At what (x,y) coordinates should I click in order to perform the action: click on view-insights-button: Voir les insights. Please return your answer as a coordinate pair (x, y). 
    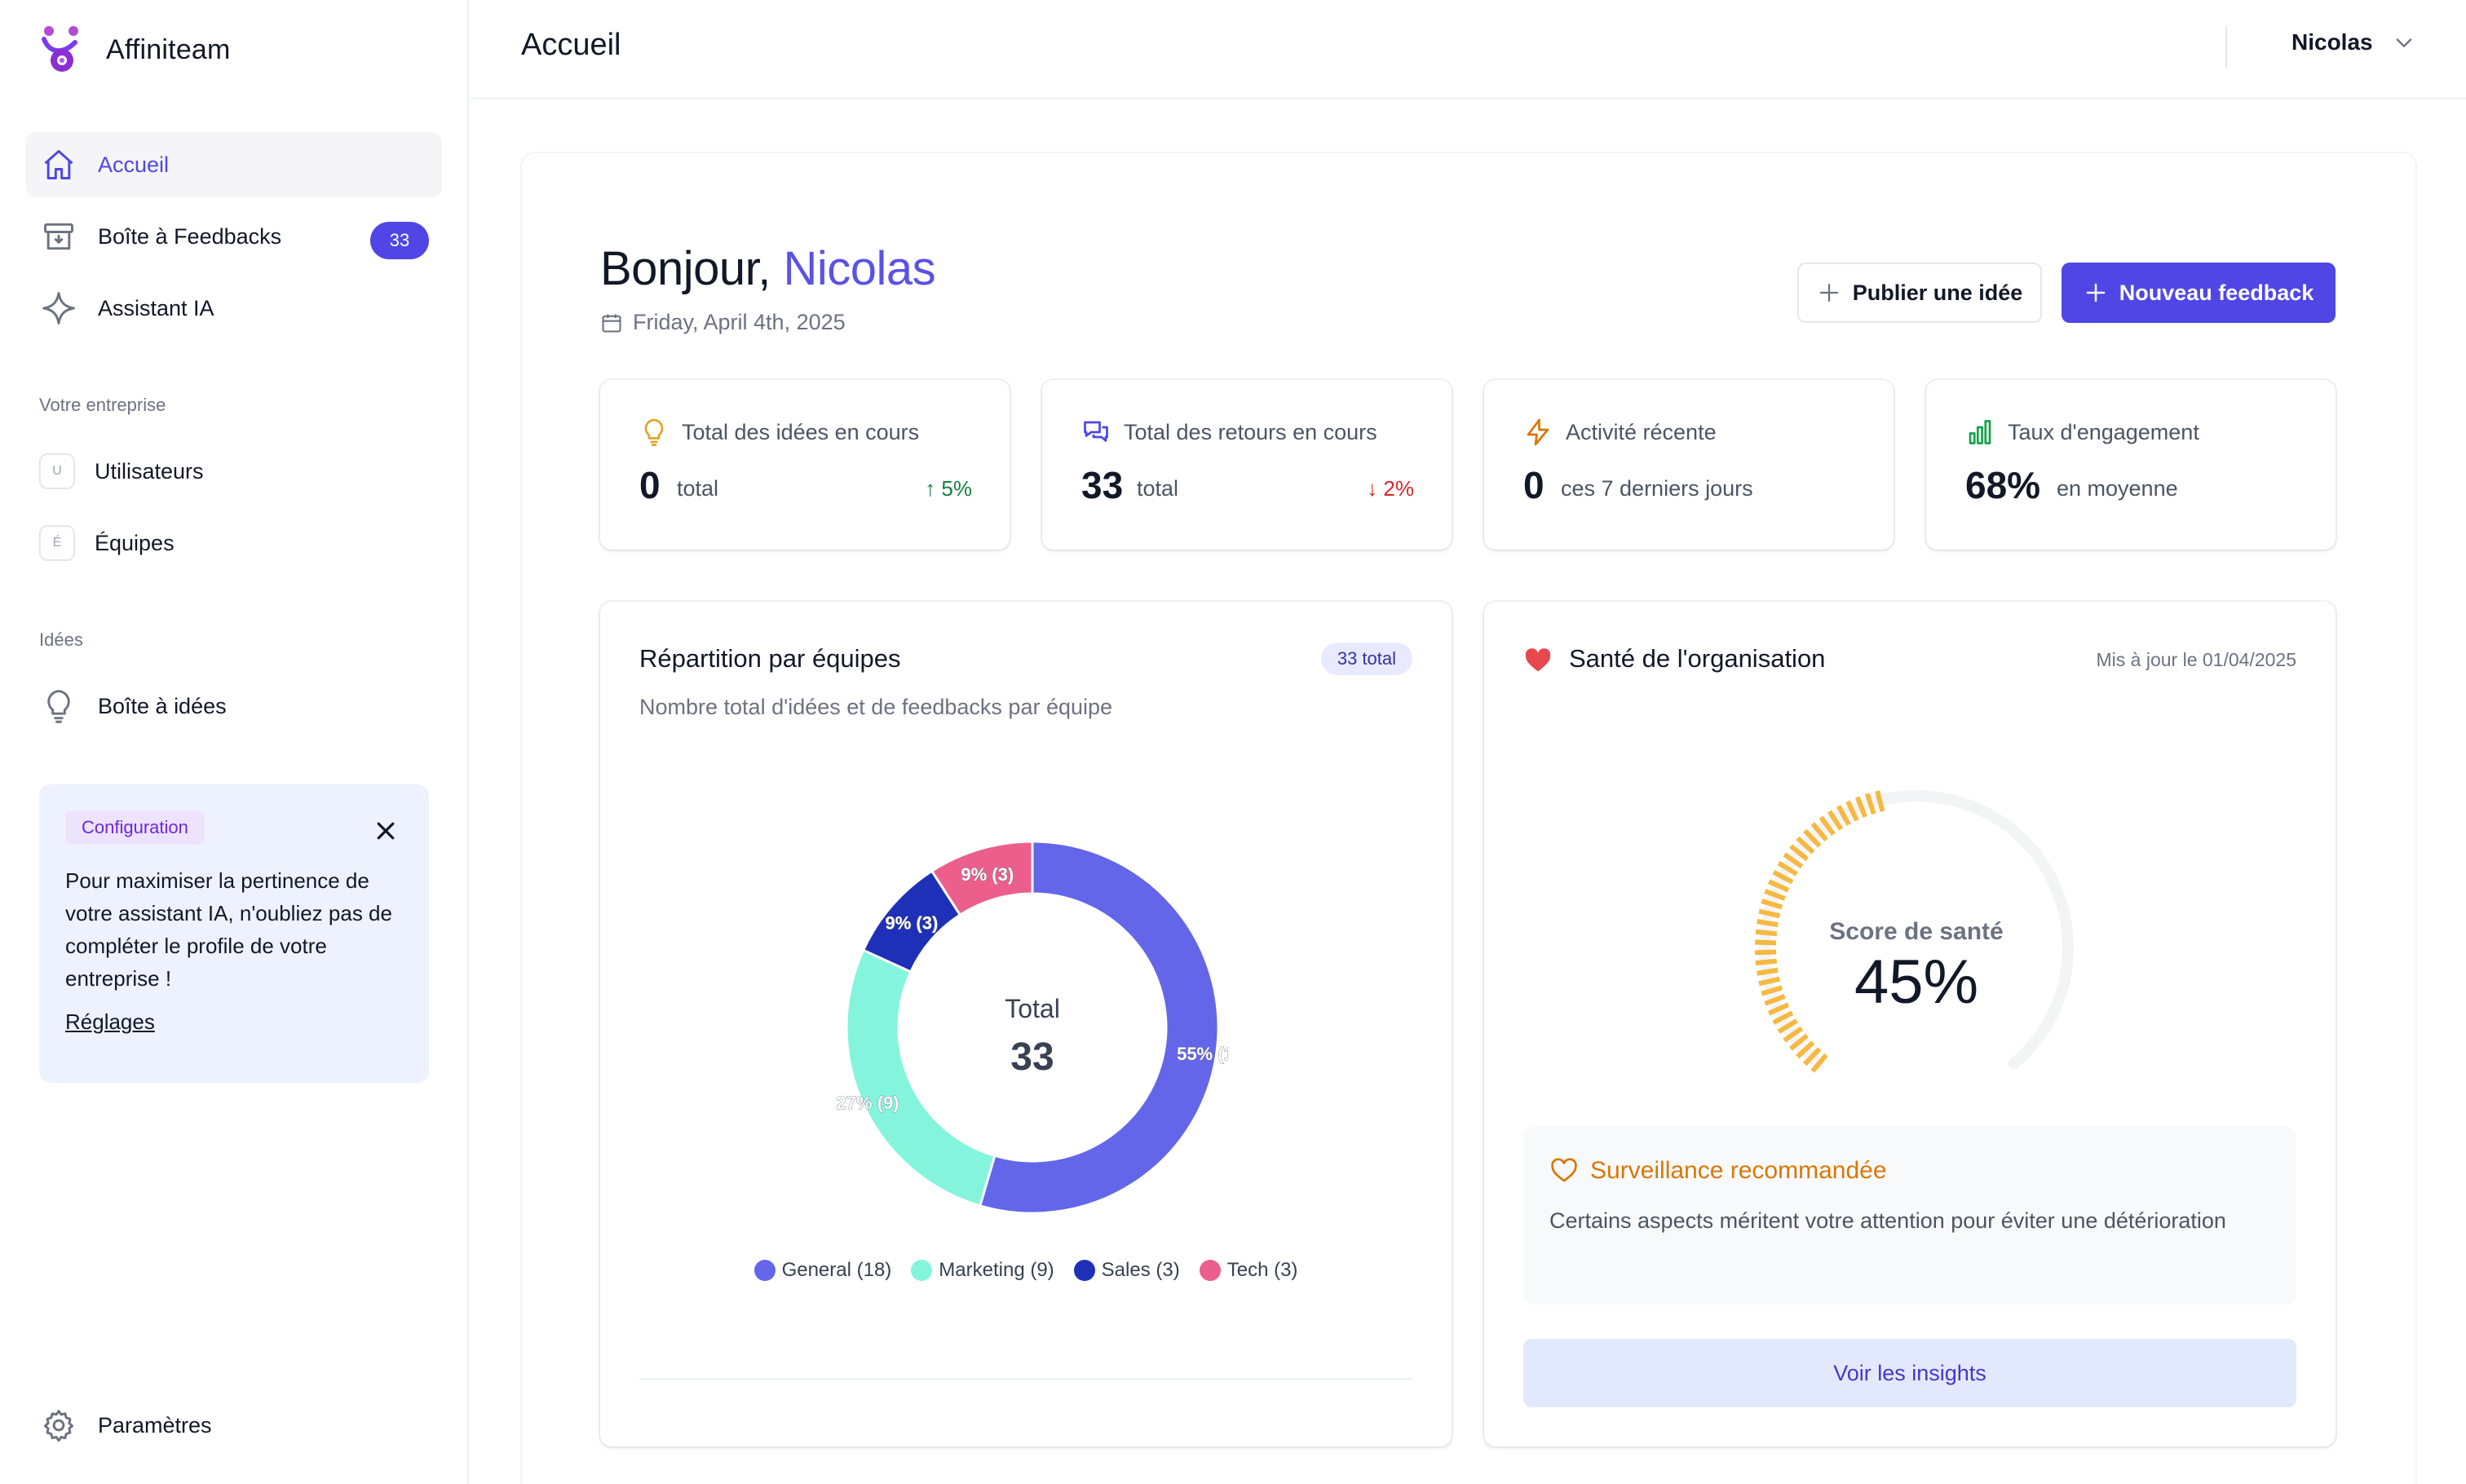
    Looking at the image, I should click on (1909, 1373).